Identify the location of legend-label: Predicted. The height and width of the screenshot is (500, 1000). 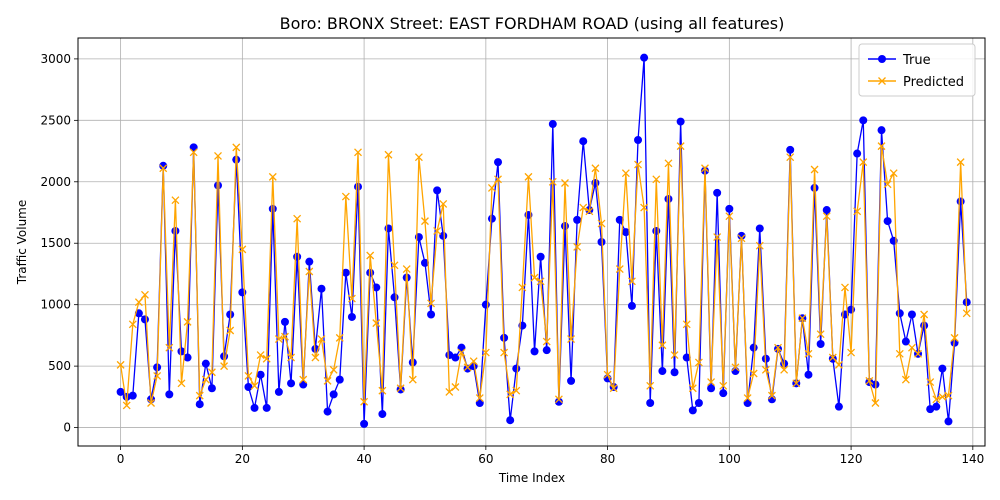
(933, 82).